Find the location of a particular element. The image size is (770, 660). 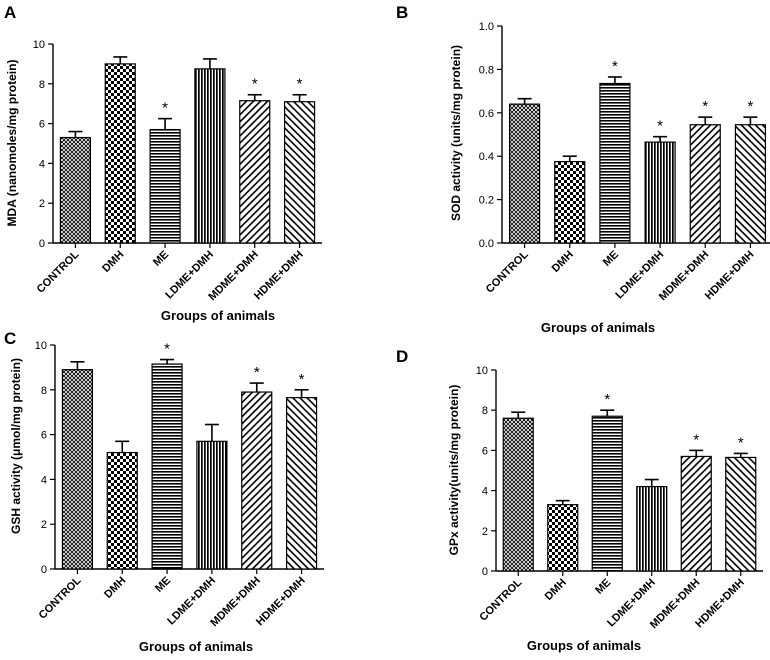

y-tick-label: 0.8 is located at coordinates (486, 70).